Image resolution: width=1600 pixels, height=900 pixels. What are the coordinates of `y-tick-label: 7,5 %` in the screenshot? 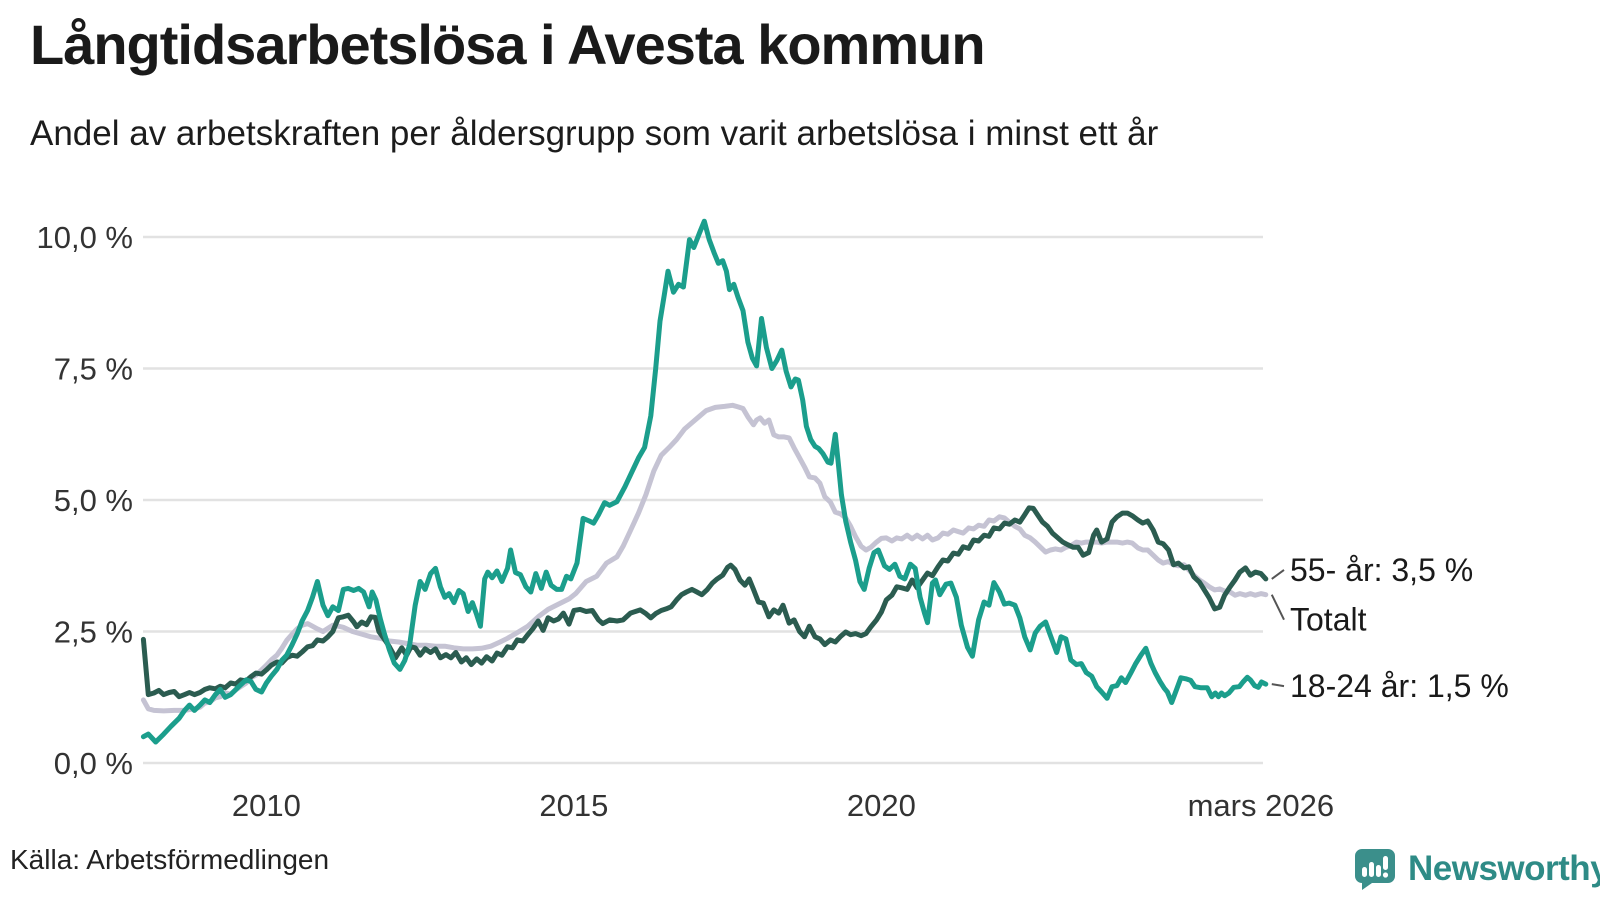 It's located at (93, 369).